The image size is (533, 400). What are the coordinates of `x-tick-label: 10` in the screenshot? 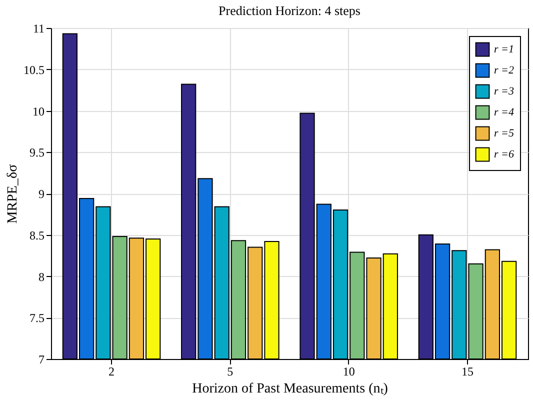 It's located at (348, 371).